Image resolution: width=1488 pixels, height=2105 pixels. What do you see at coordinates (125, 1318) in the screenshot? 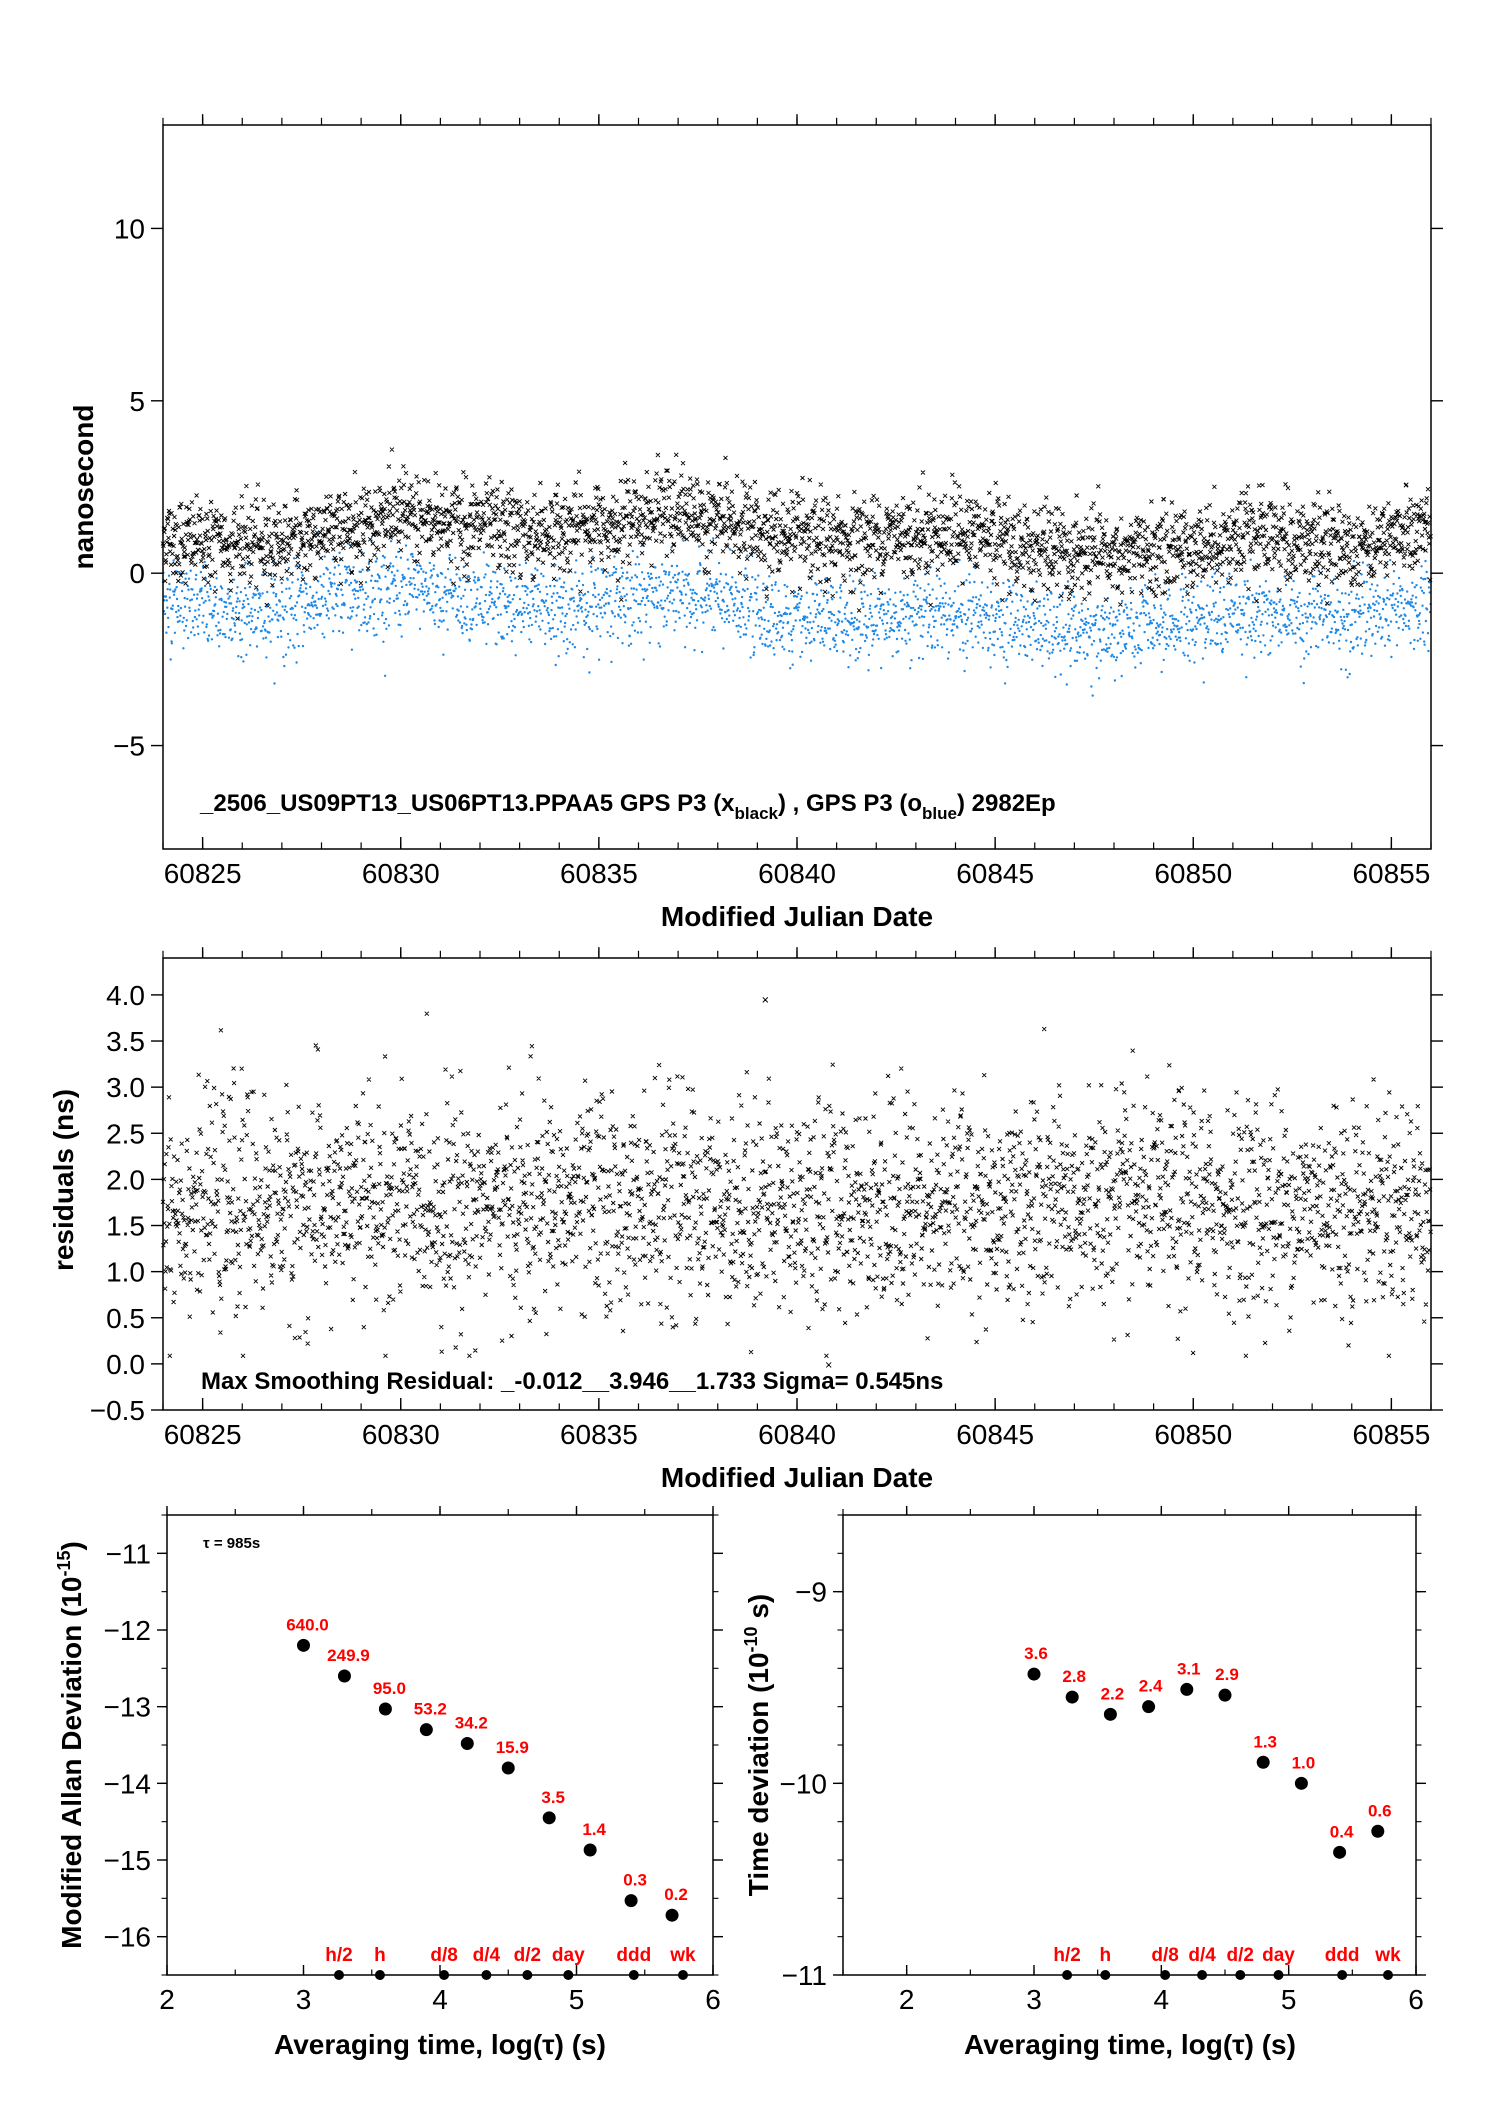
I see `y-tick-label: 0.5` at bounding box center [125, 1318].